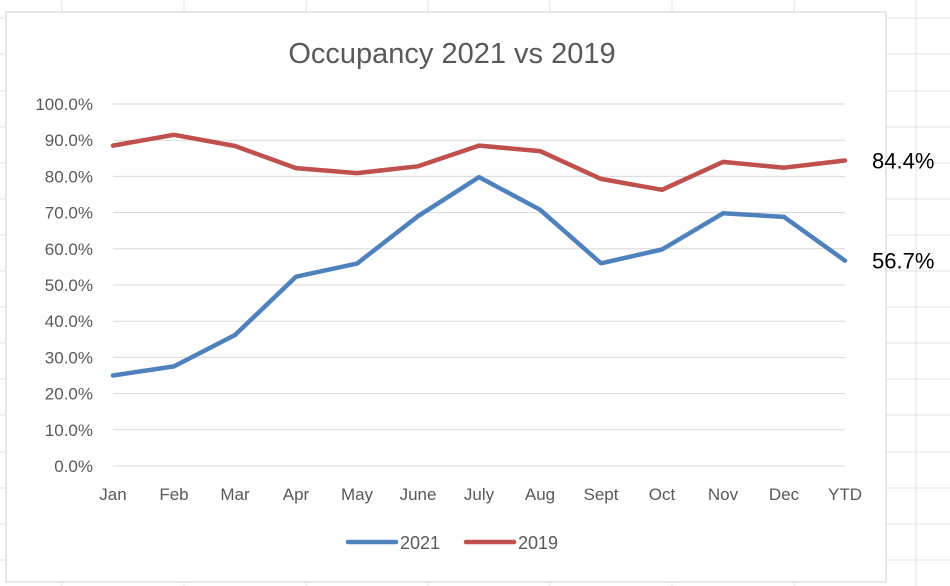 This screenshot has width=950, height=586. Describe the element at coordinates (418, 494) in the screenshot. I see `x-tick-label: June` at that location.